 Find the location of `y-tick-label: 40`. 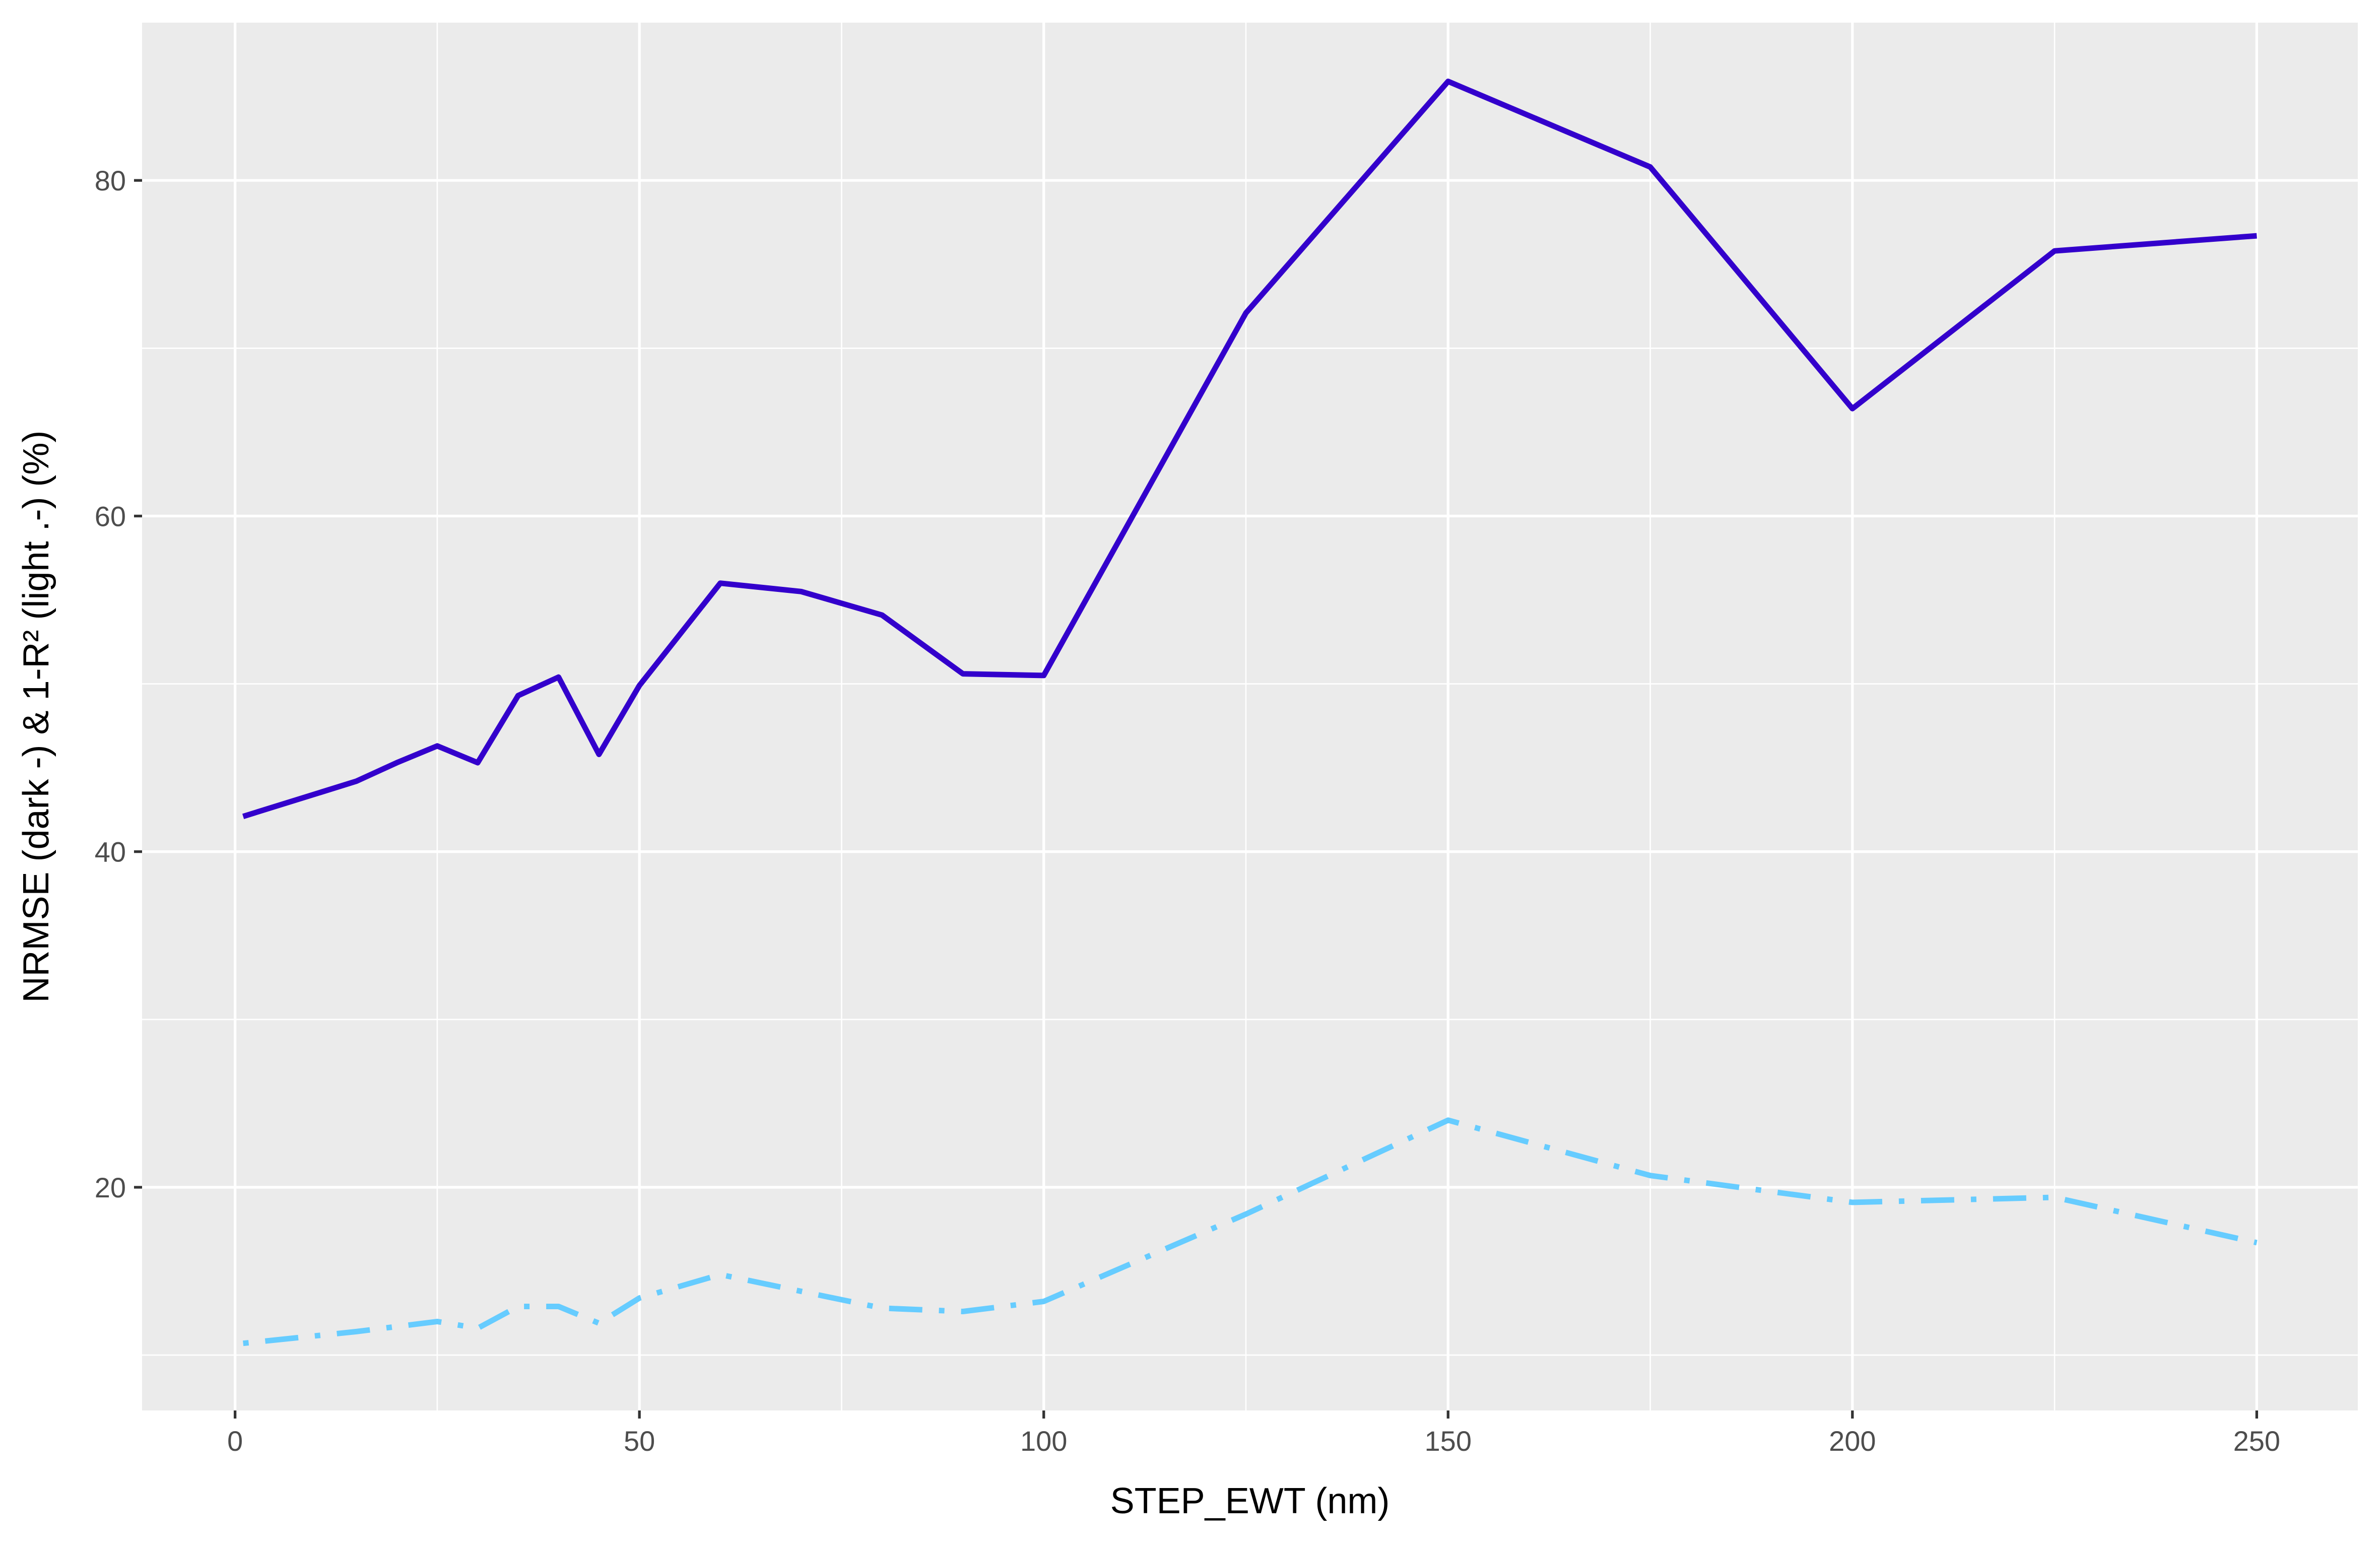

y-tick-label: 40 is located at coordinates (110, 852).